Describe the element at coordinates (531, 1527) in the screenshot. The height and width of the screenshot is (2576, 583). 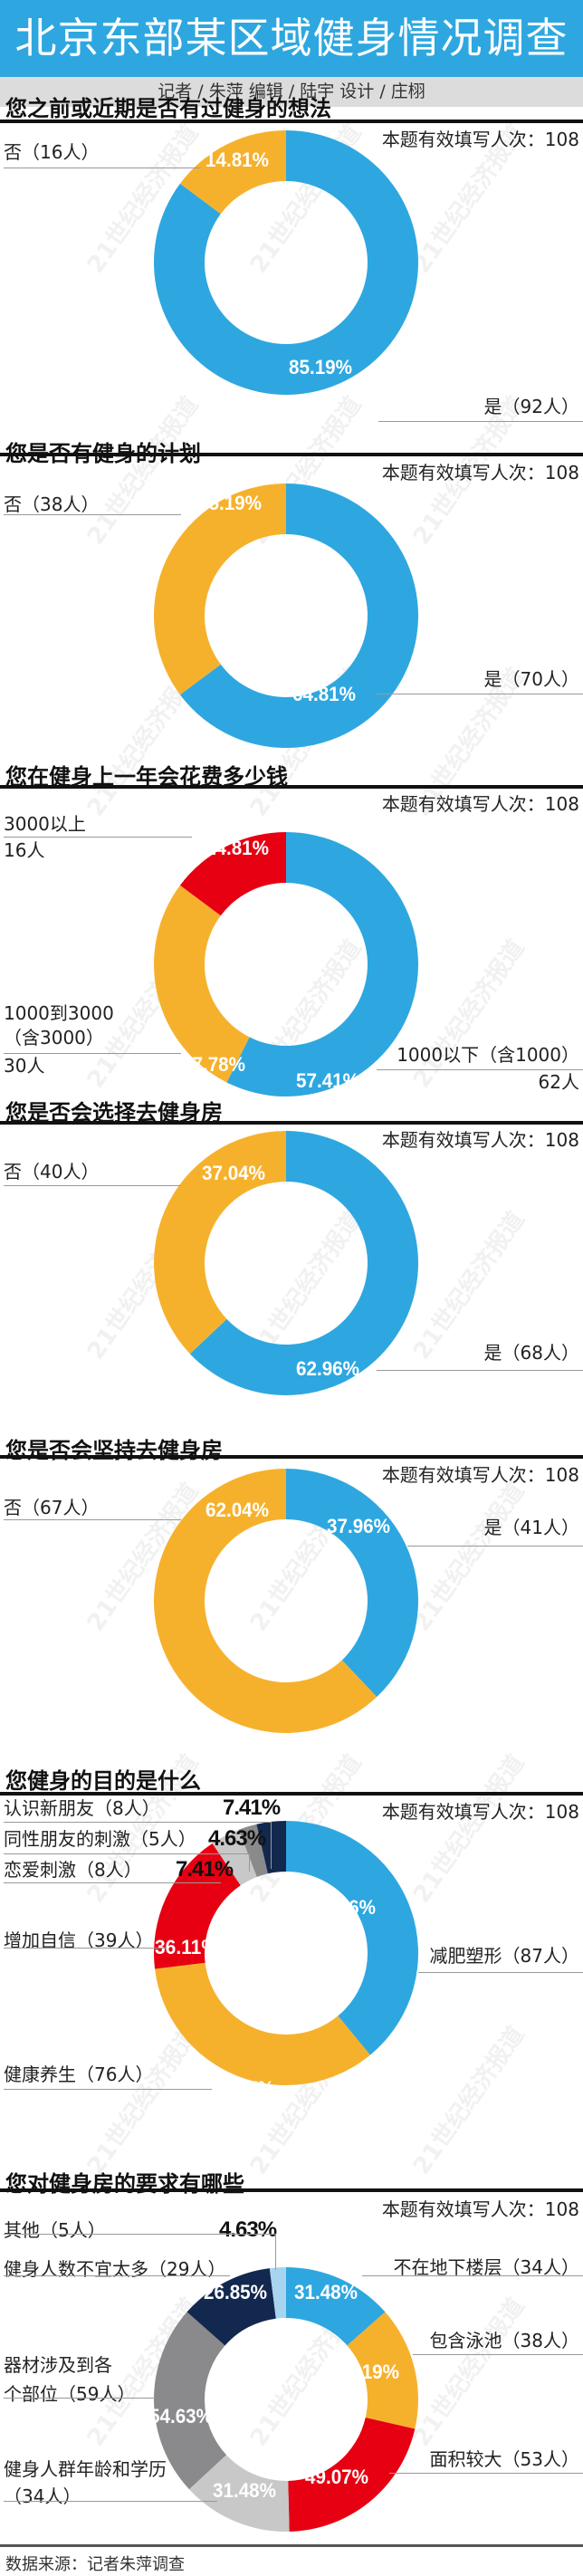
I see `label-yes: 是（41人）` at that location.